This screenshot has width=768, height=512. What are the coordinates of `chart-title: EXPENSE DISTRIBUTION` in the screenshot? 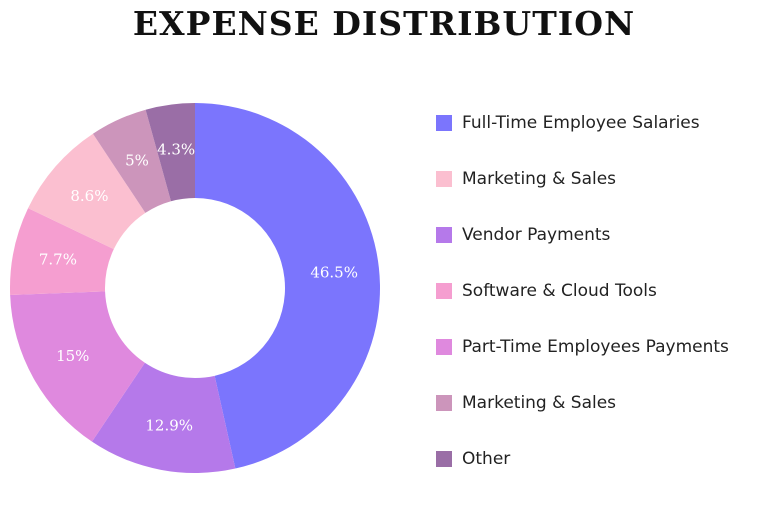 It's located at (384, 23).